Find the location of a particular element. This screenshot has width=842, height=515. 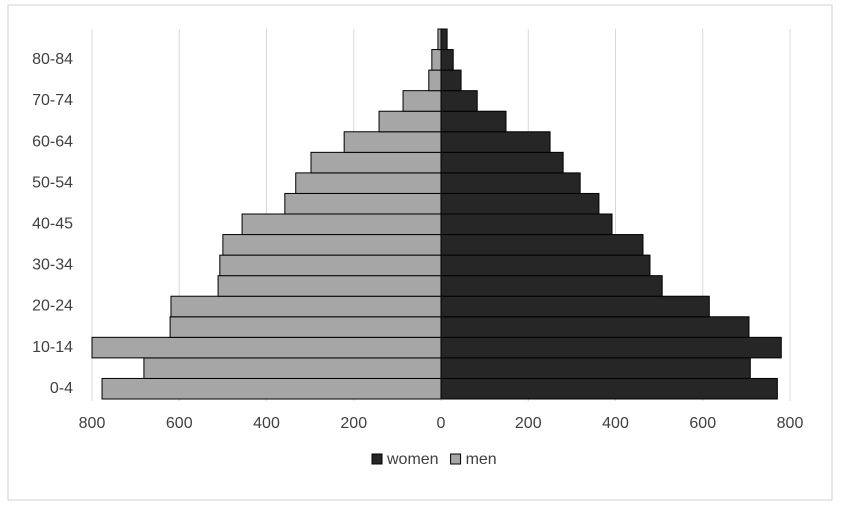

y-tick-label: 30-34 is located at coordinates (52, 265).